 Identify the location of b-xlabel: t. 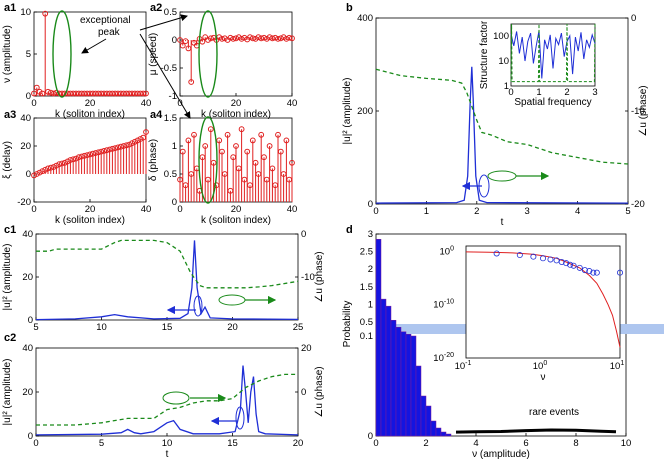
(502, 222).